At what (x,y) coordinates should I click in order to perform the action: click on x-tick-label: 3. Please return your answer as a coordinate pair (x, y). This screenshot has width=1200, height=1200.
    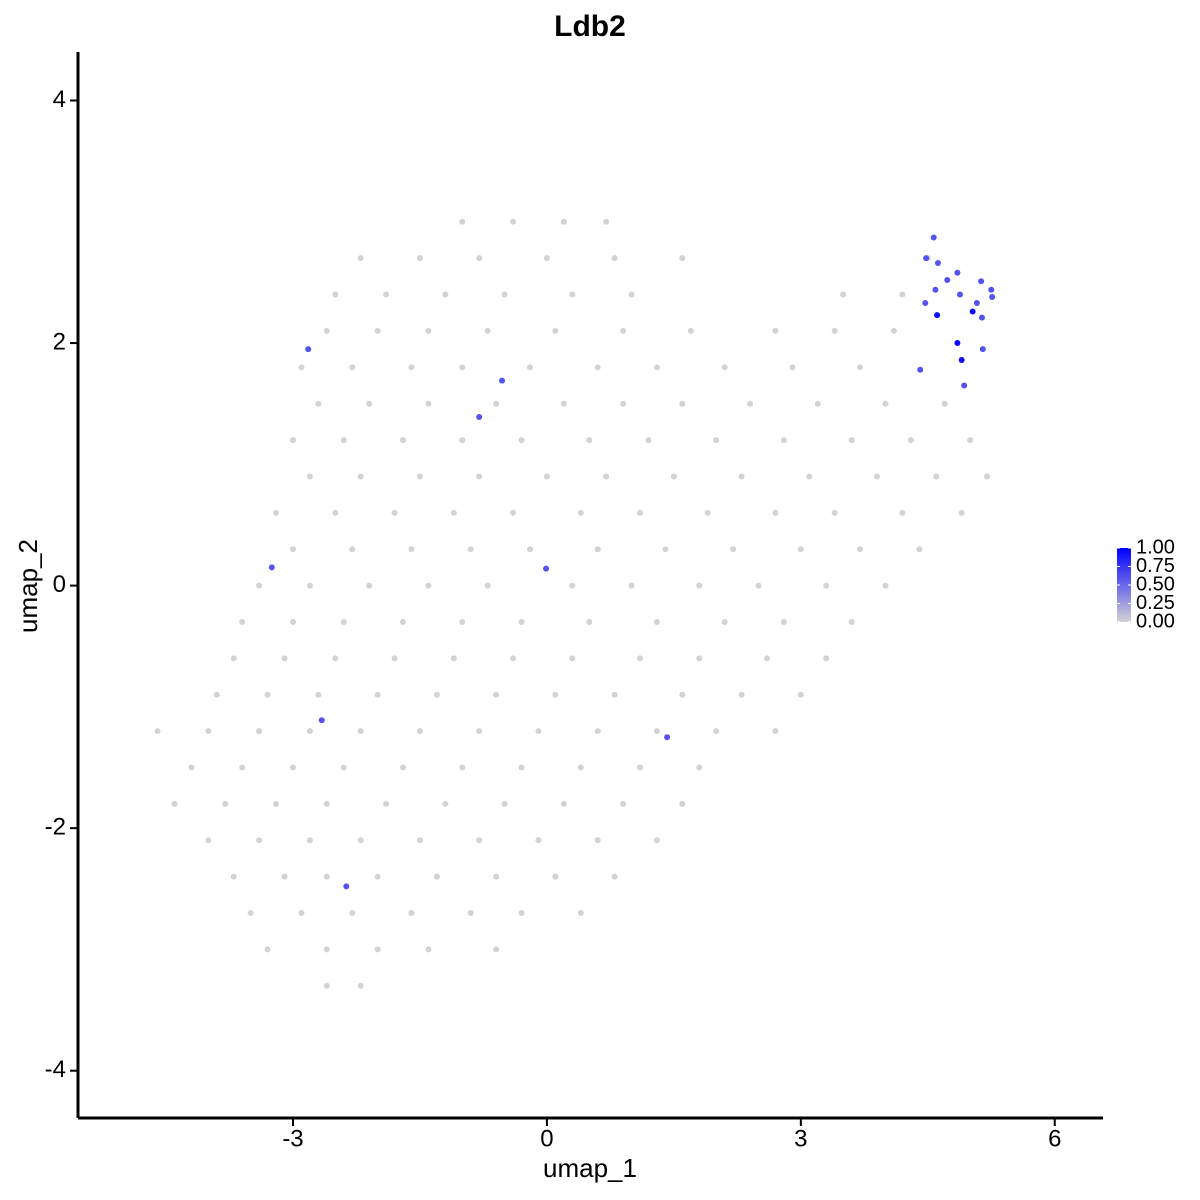
    Looking at the image, I should click on (800, 1138).